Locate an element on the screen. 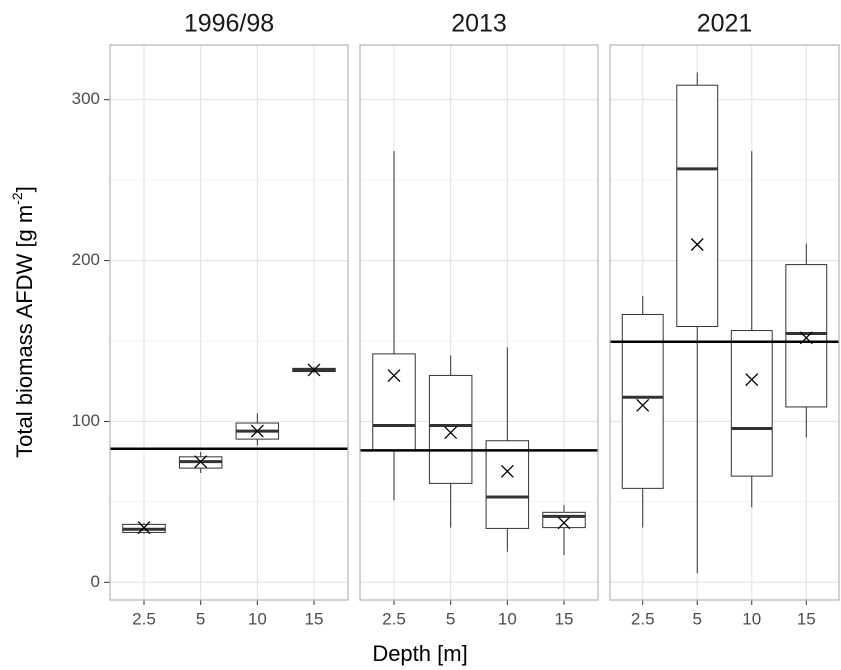 This screenshot has height=670, width=841. y-axis-title-sup: -2 is located at coordinates (17, 198).